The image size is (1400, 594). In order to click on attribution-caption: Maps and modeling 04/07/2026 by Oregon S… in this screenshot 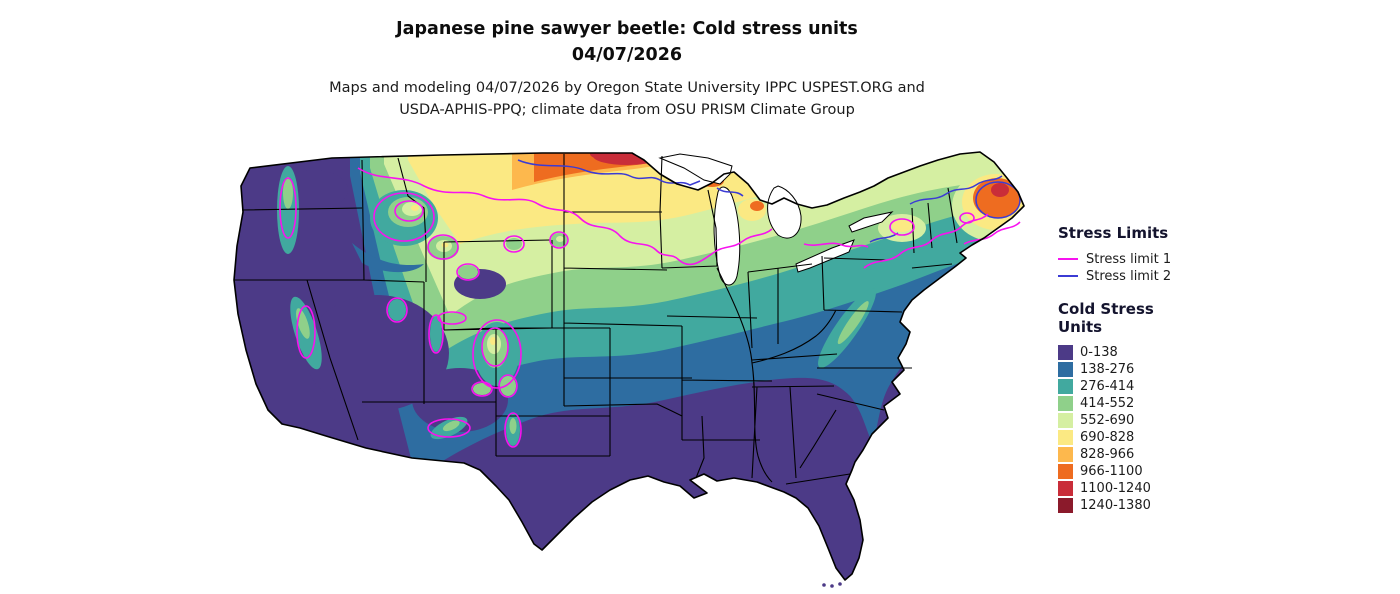, I will do `click(627, 99)`.